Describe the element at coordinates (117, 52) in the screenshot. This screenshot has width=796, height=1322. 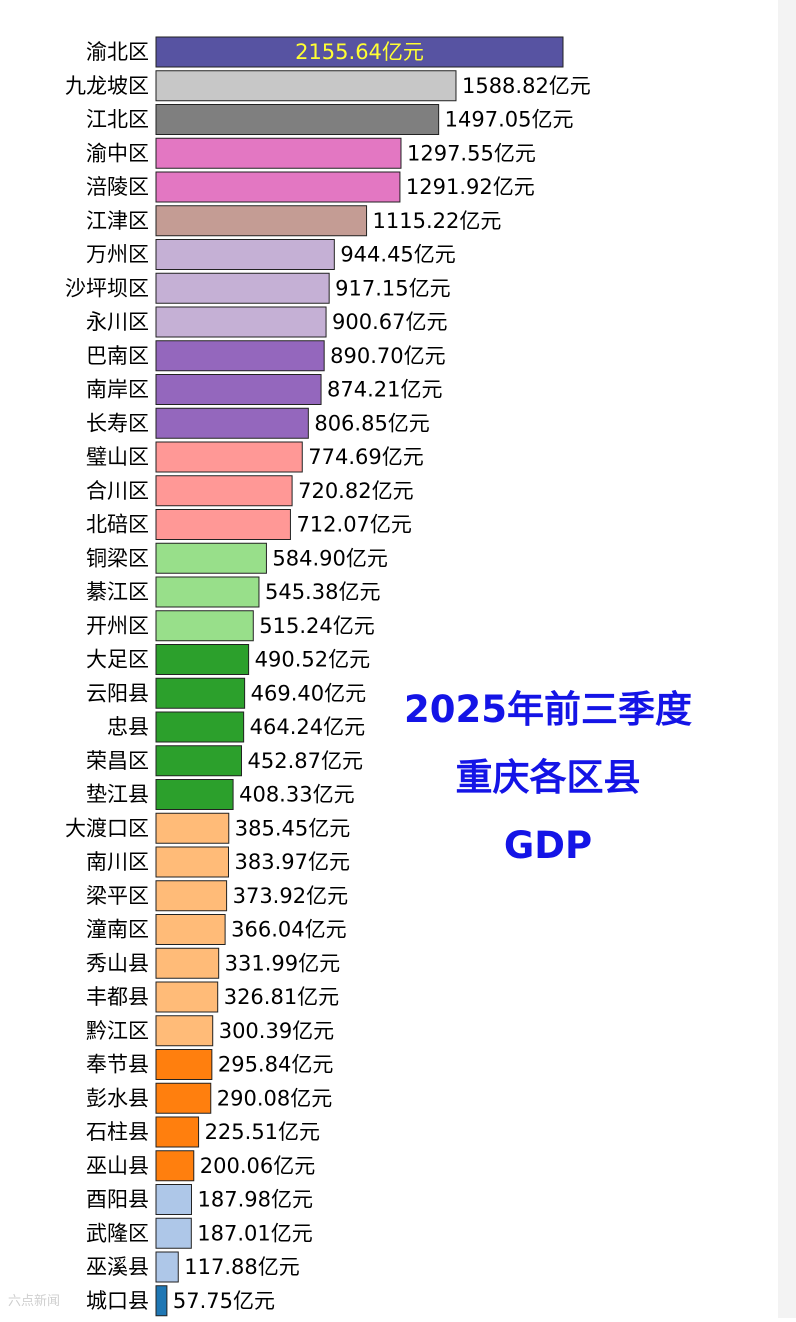
I see `category-label: 渝北区` at that location.